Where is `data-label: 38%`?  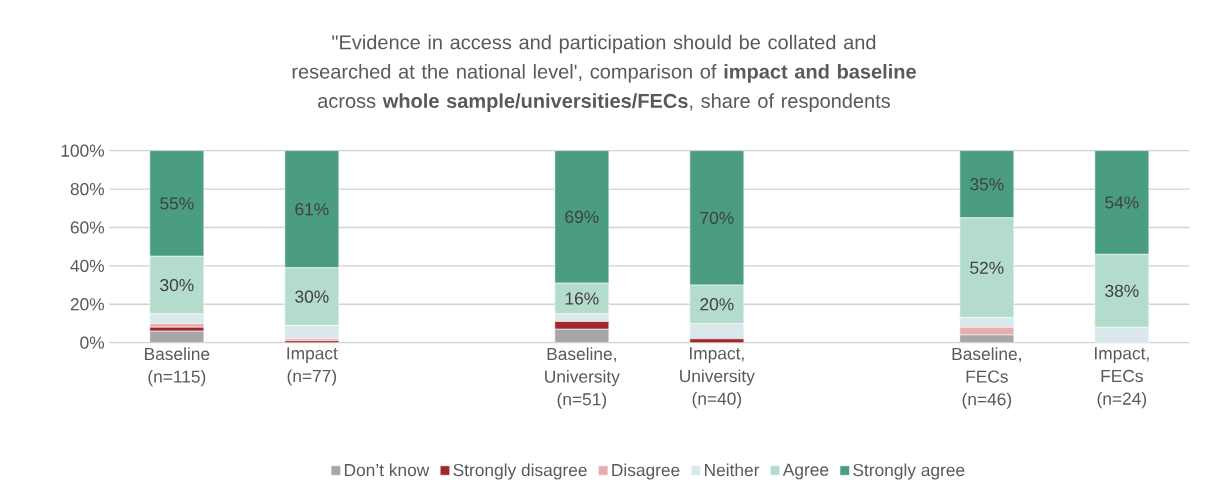 data-label: 38% is located at coordinates (1122, 291).